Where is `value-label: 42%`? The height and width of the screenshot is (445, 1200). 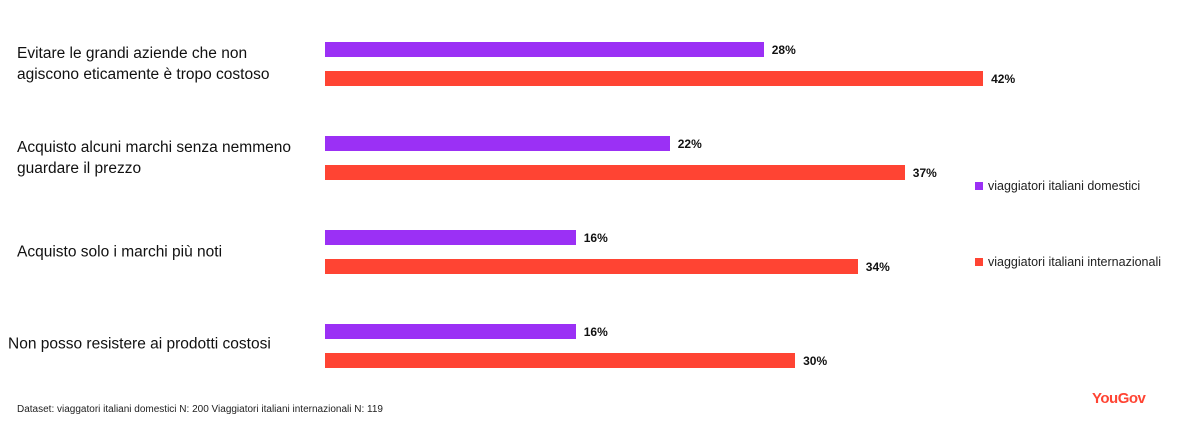 value-label: 42% is located at coordinates (1003, 78).